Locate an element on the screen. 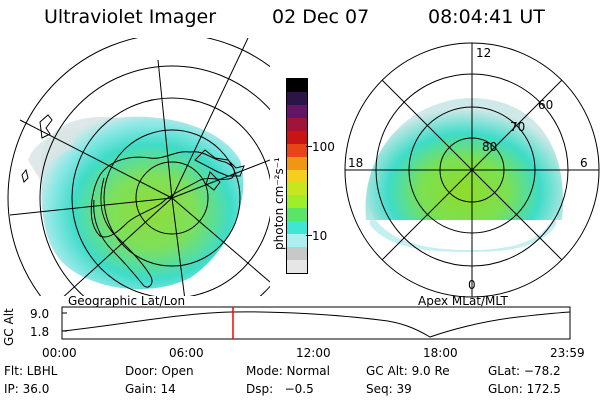  info-glon: GLon: 172.5 is located at coordinates (524, 389).